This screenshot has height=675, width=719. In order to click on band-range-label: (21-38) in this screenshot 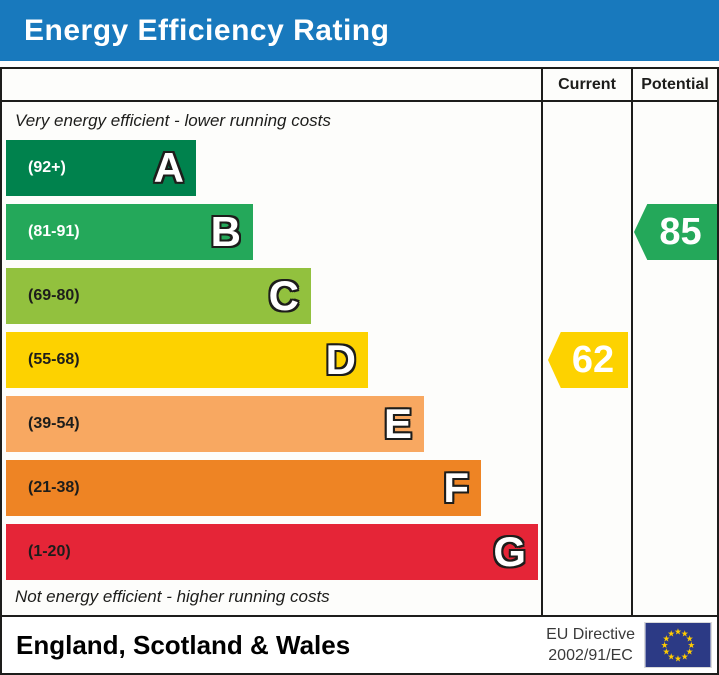, I will do `click(54, 487)`.